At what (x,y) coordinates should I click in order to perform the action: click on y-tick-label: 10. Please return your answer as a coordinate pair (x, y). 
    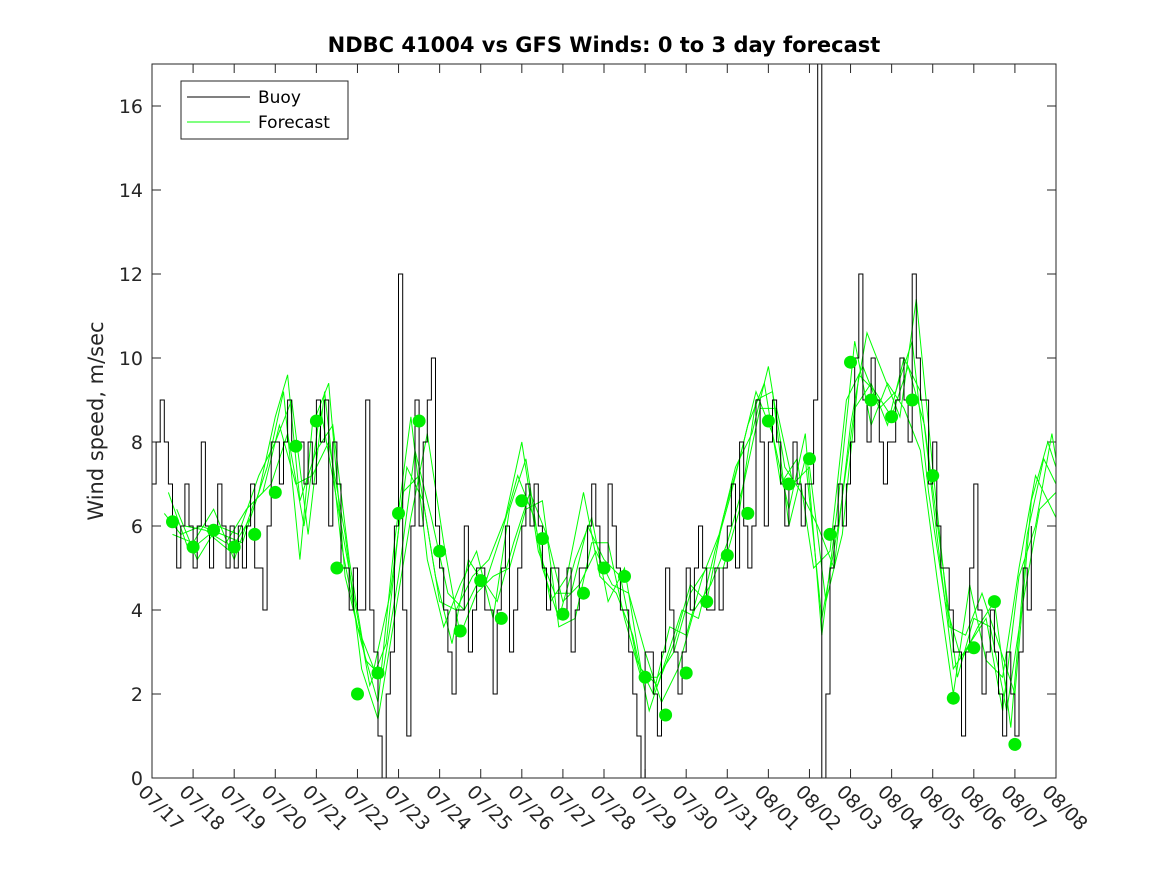
    Looking at the image, I should click on (131, 359).